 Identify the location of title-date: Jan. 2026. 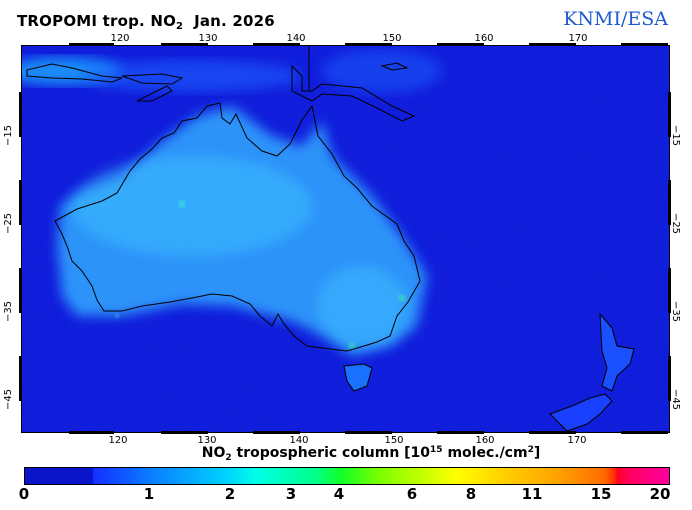
(234, 21).